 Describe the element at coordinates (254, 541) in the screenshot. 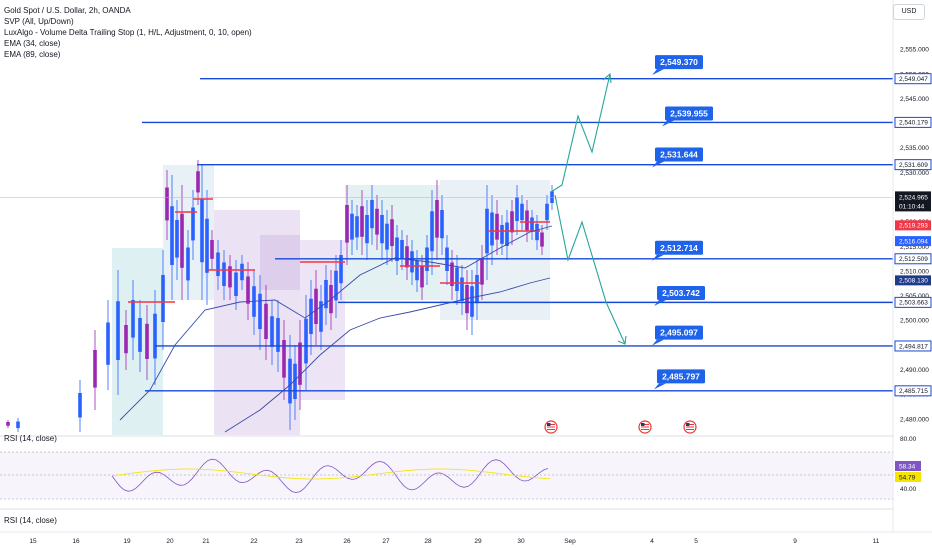

I see `time-axis-tick: 22` at that location.